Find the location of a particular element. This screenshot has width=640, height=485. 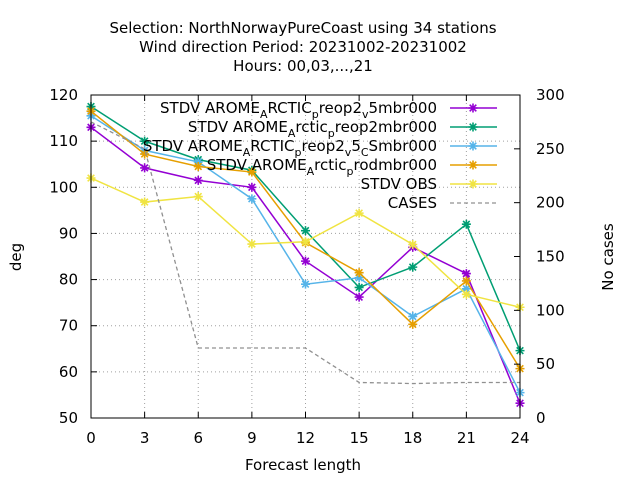

y2-tick-label: 50 is located at coordinates (545, 364).